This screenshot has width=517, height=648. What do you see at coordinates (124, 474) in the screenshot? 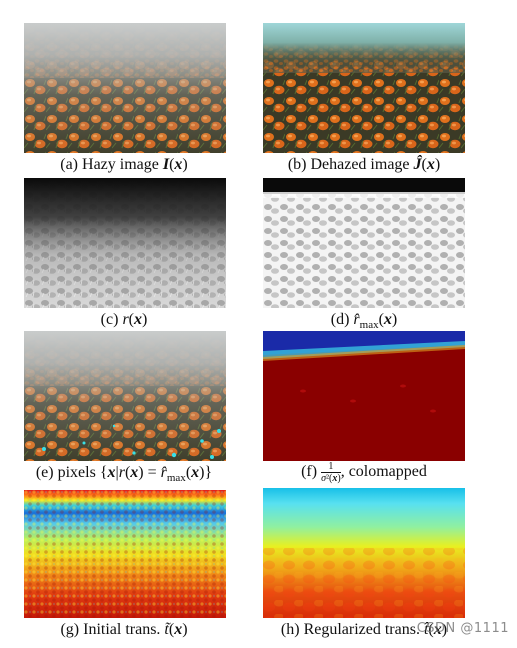
I see `caption-e: (e) pixels {x|r(x) = r̂max(x)}` at bounding box center [124, 474].